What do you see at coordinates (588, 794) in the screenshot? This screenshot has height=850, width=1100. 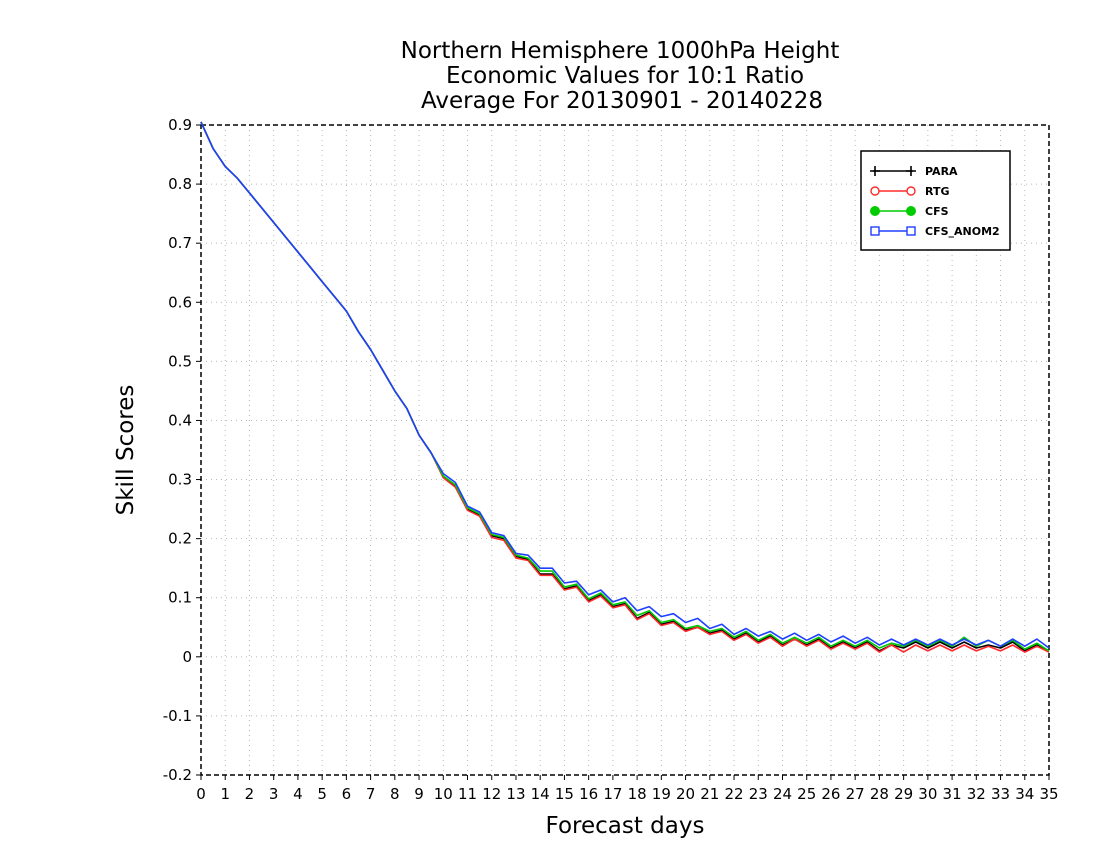 I see `x-tick-label: 16` at bounding box center [588, 794].